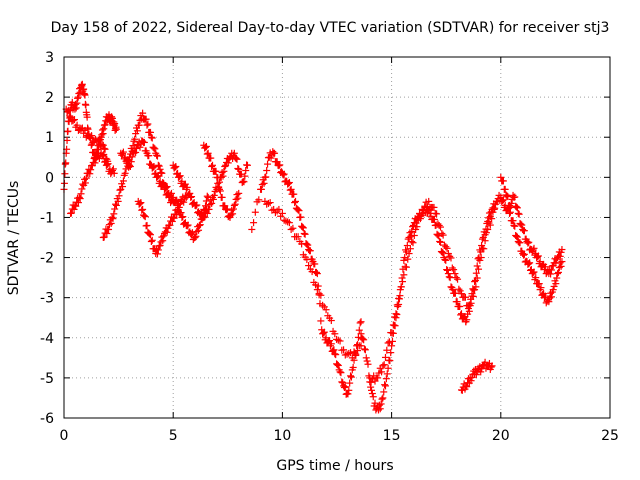  Describe the element at coordinates (47, 379) in the screenshot. I see `y-tick-label: -5` at that location.